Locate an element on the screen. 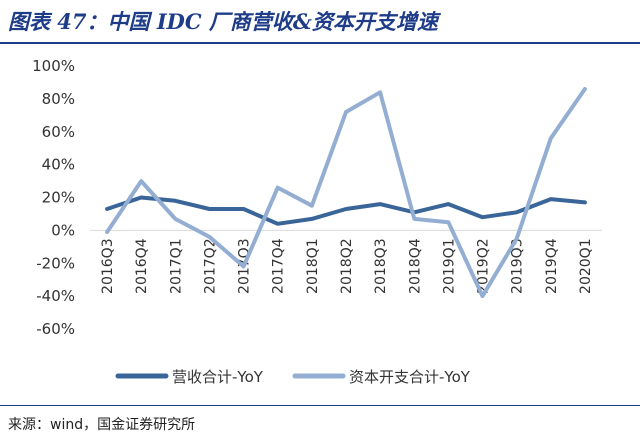 The height and width of the screenshot is (446, 640). x-tick-label: 2017Q2 is located at coordinates (210, 266).